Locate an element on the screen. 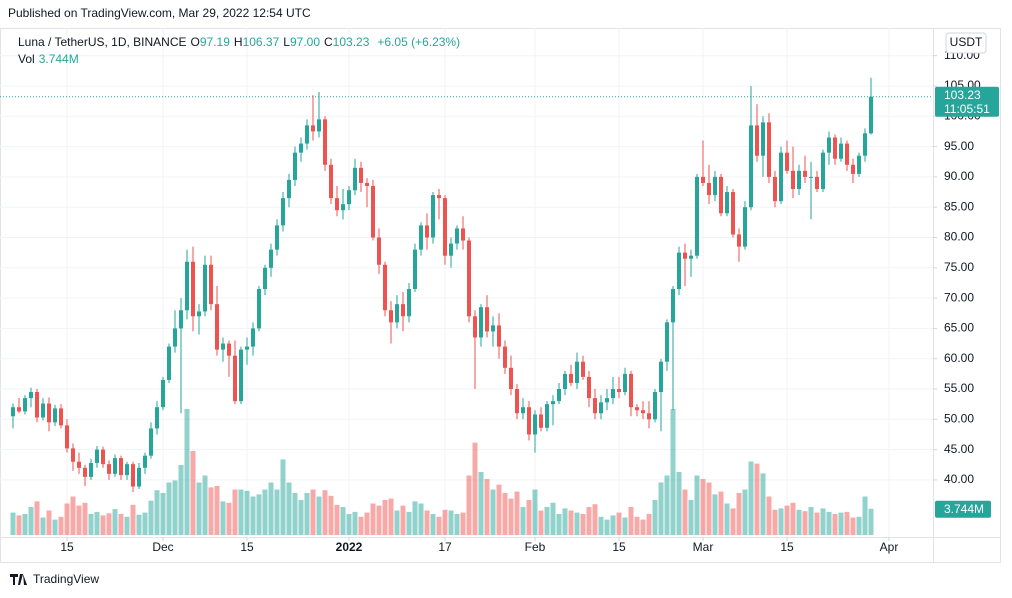 This screenshot has width=1012, height=598. y-tick-label: 85.00 is located at coordinates (959, 206).